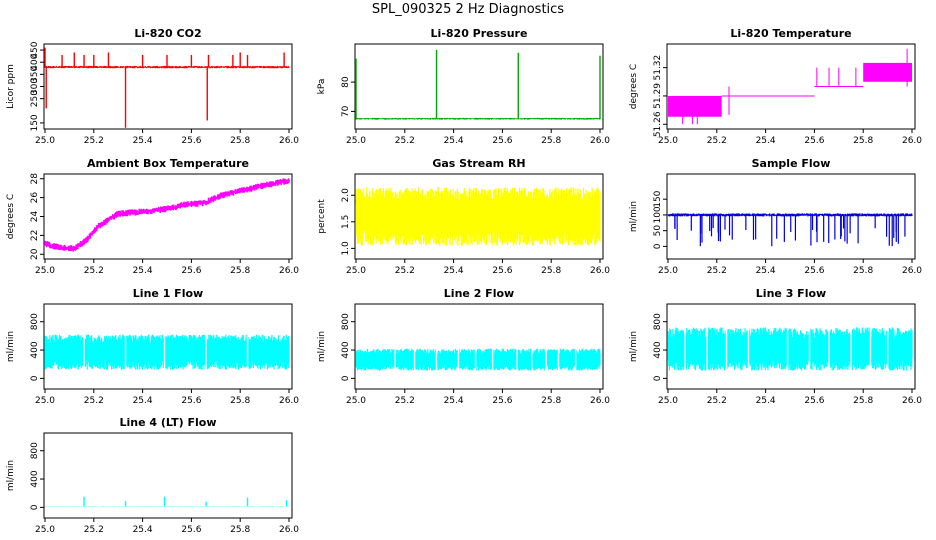 The height and width of the screenshot is (540, 936). I want to click on y-tick-label: 24, so click(35, 217).